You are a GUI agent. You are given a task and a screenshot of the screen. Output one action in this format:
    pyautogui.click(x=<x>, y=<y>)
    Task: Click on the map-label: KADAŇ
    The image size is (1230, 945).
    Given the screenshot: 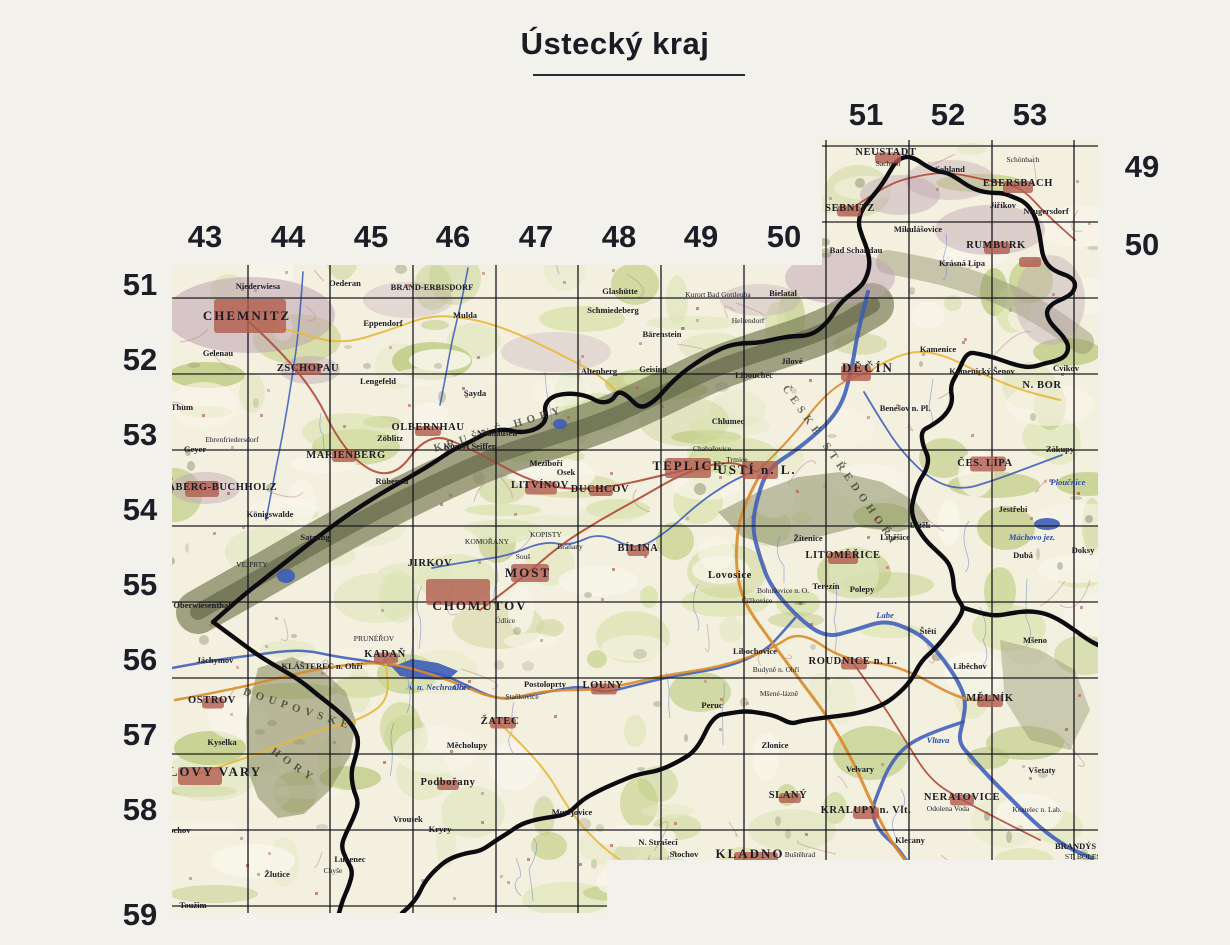 What is the action you would take?
    pyautogui.click(x=385, y=654)
    